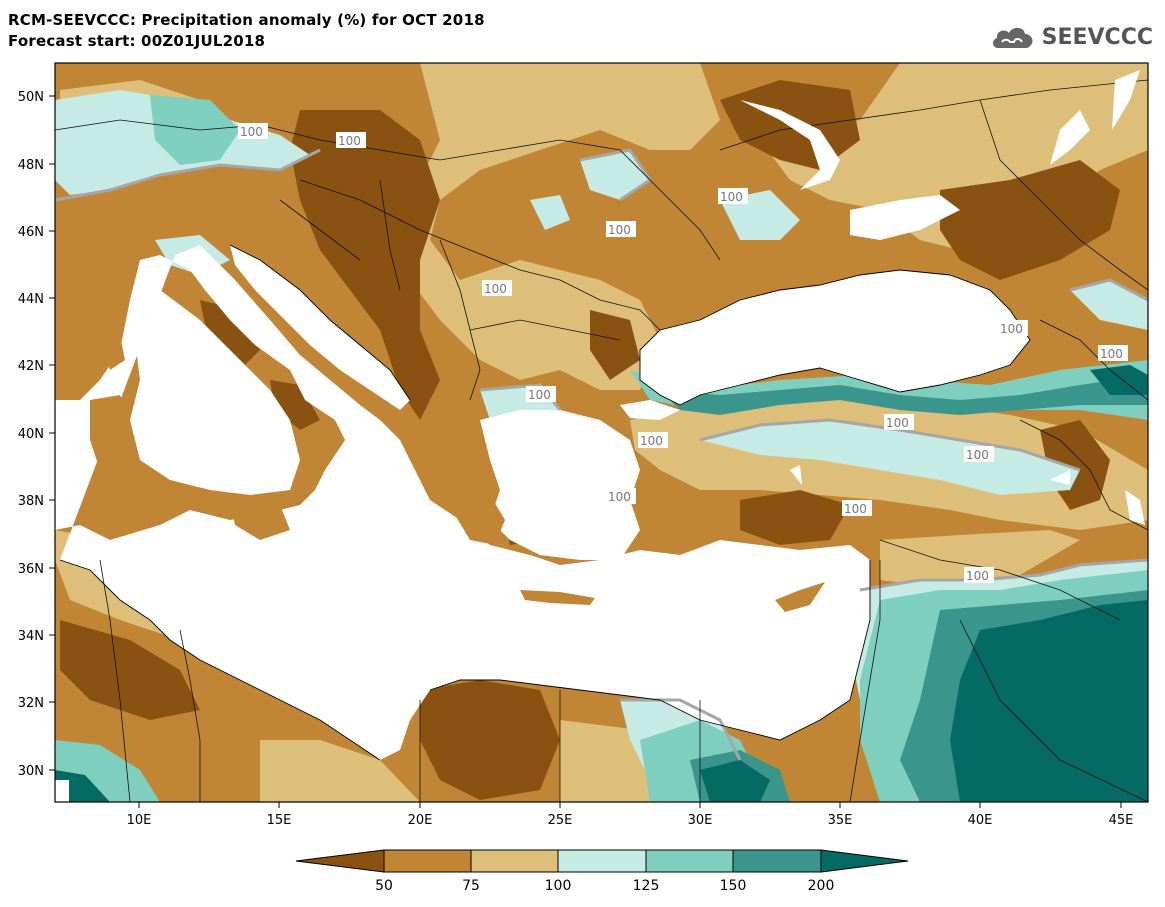  I want to click on lon-label: 40E, so click(980, 820).